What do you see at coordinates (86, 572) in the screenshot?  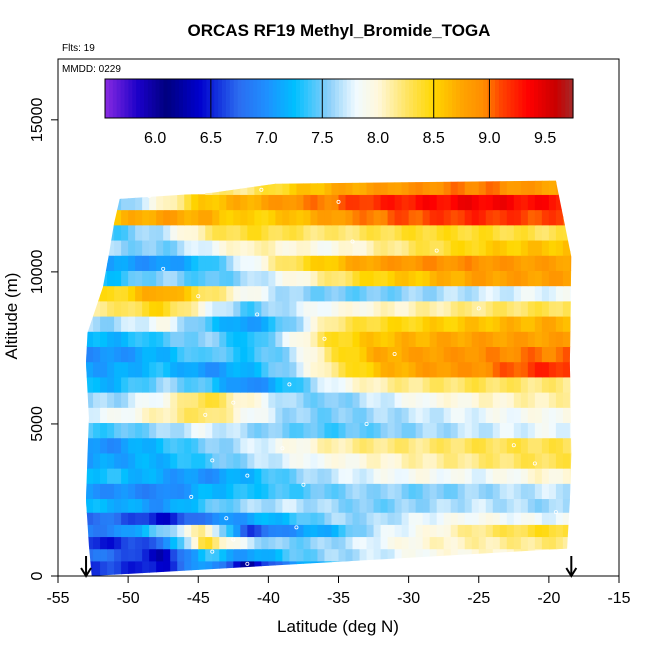 I see `arrow-head` at bounding box center [86, 572].